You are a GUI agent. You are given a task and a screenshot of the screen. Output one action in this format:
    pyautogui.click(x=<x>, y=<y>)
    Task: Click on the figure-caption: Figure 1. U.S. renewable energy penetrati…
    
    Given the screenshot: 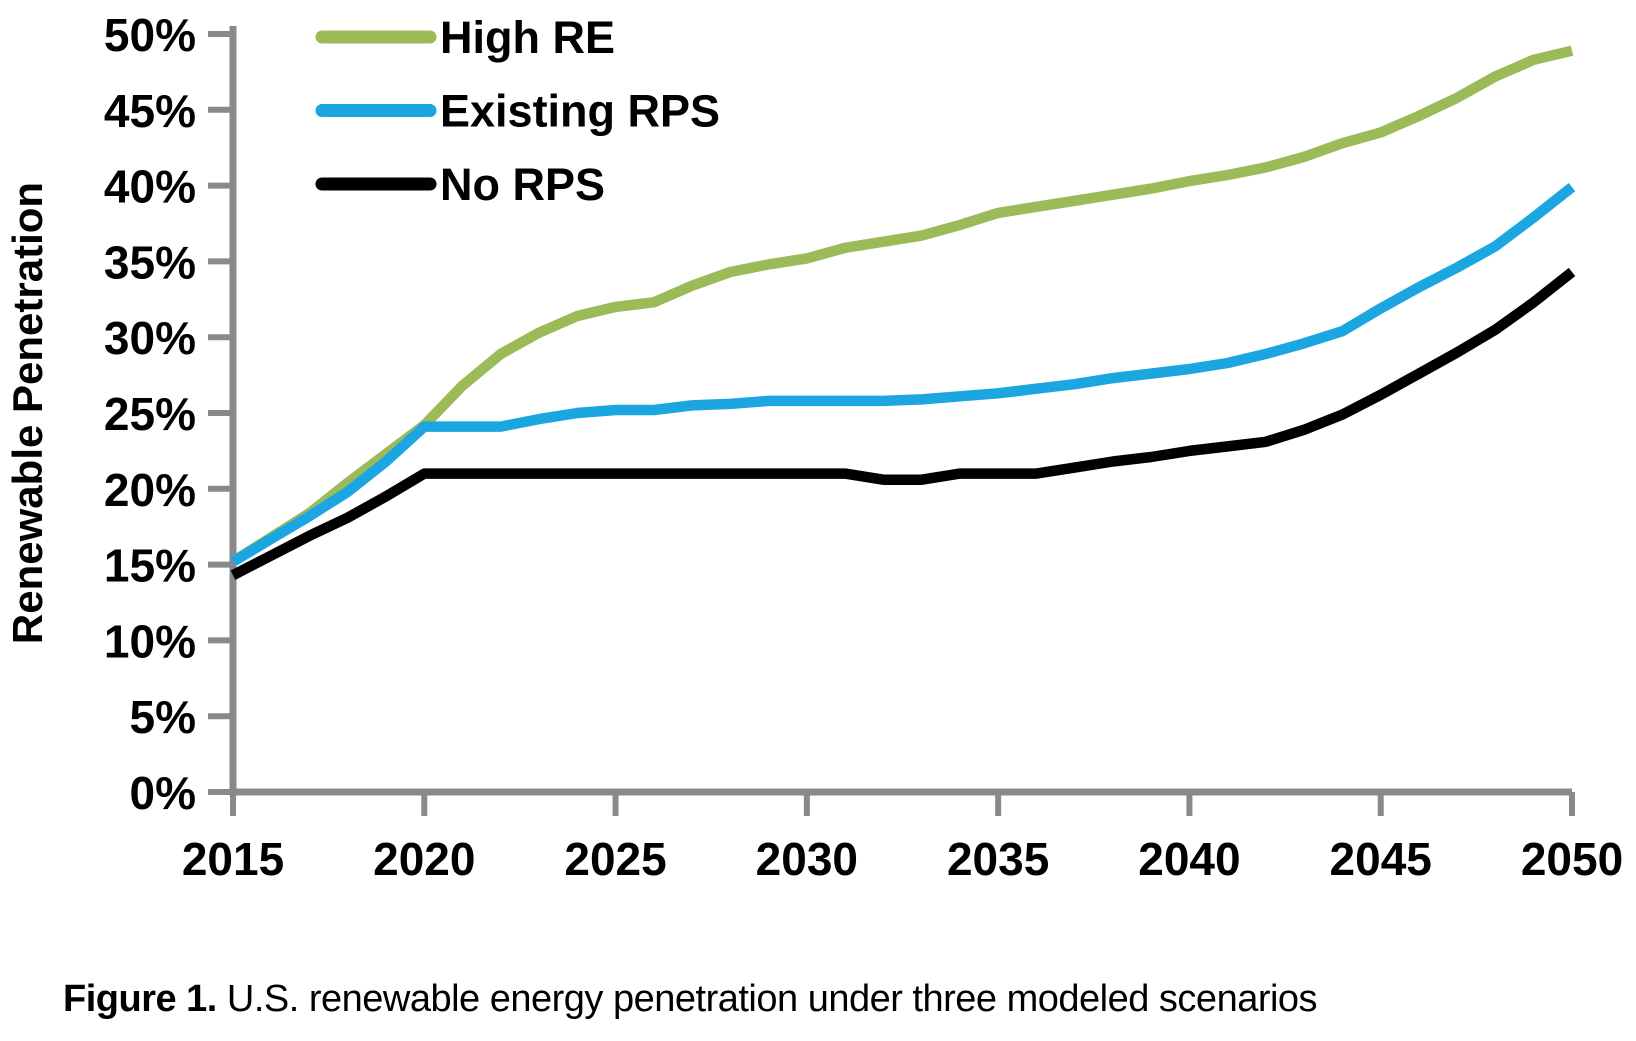 What is the action you would take?
    pyautogui.click(x=823, y=999)
    